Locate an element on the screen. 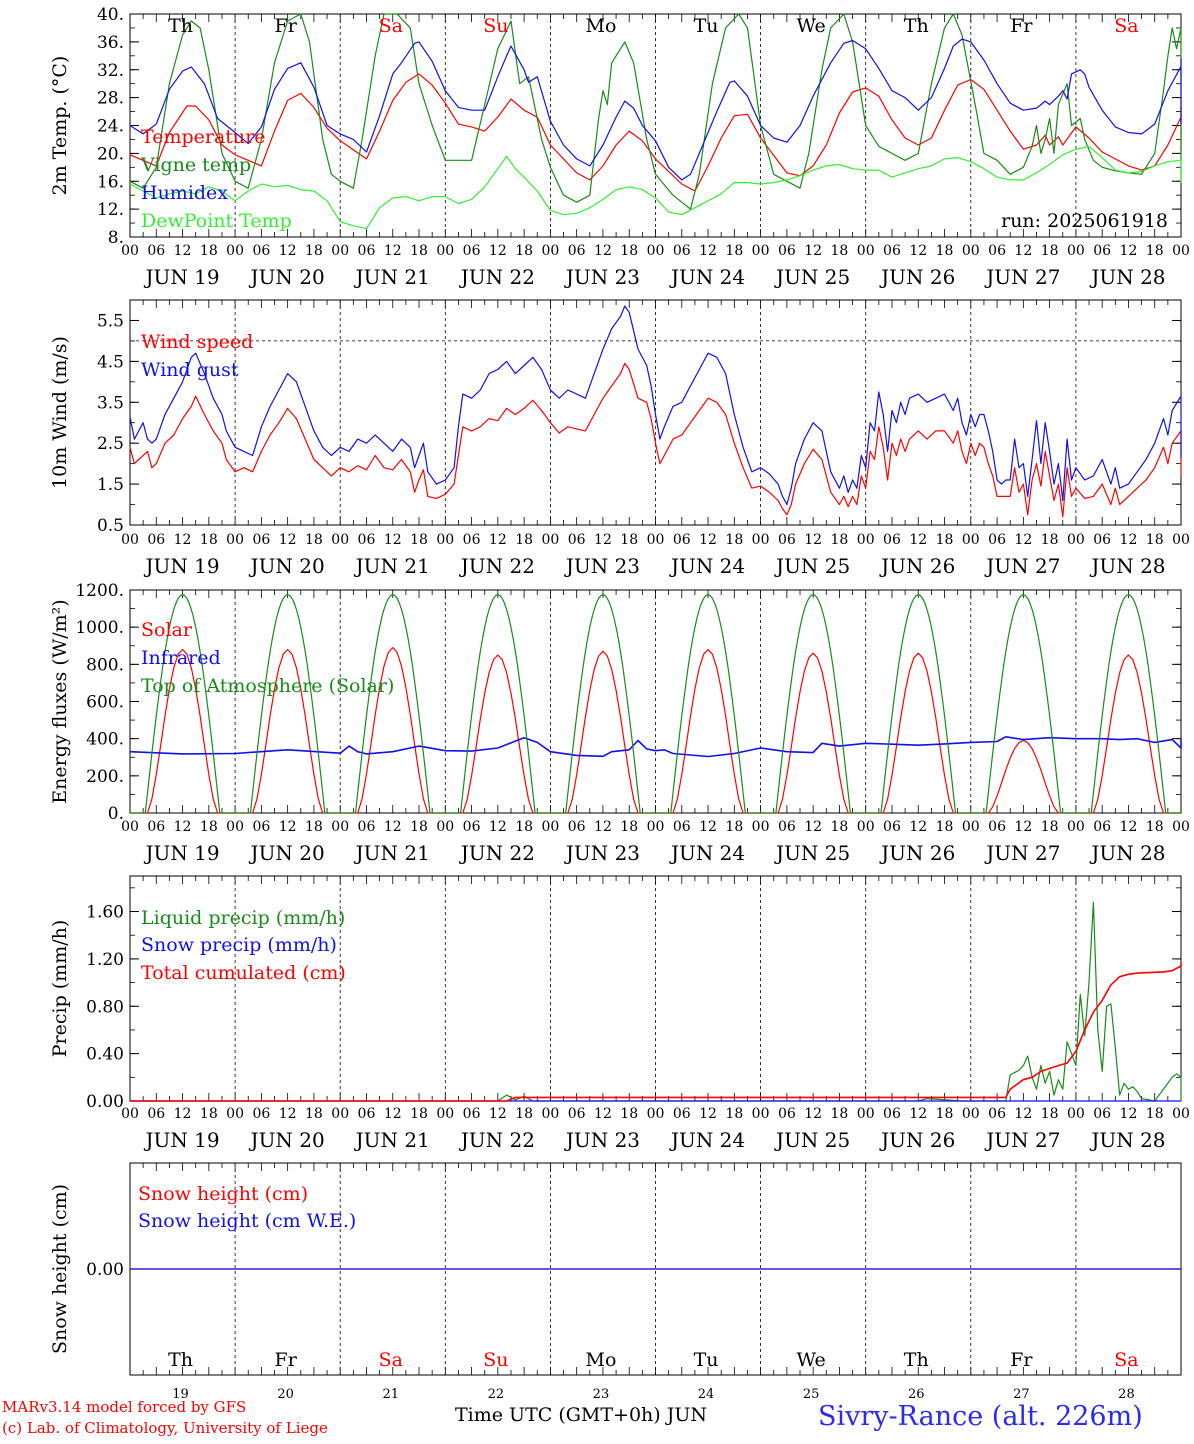 This screenshot has height=1444, width=1194. day-number-label: 28 is located at coordinates (1126, 1394).